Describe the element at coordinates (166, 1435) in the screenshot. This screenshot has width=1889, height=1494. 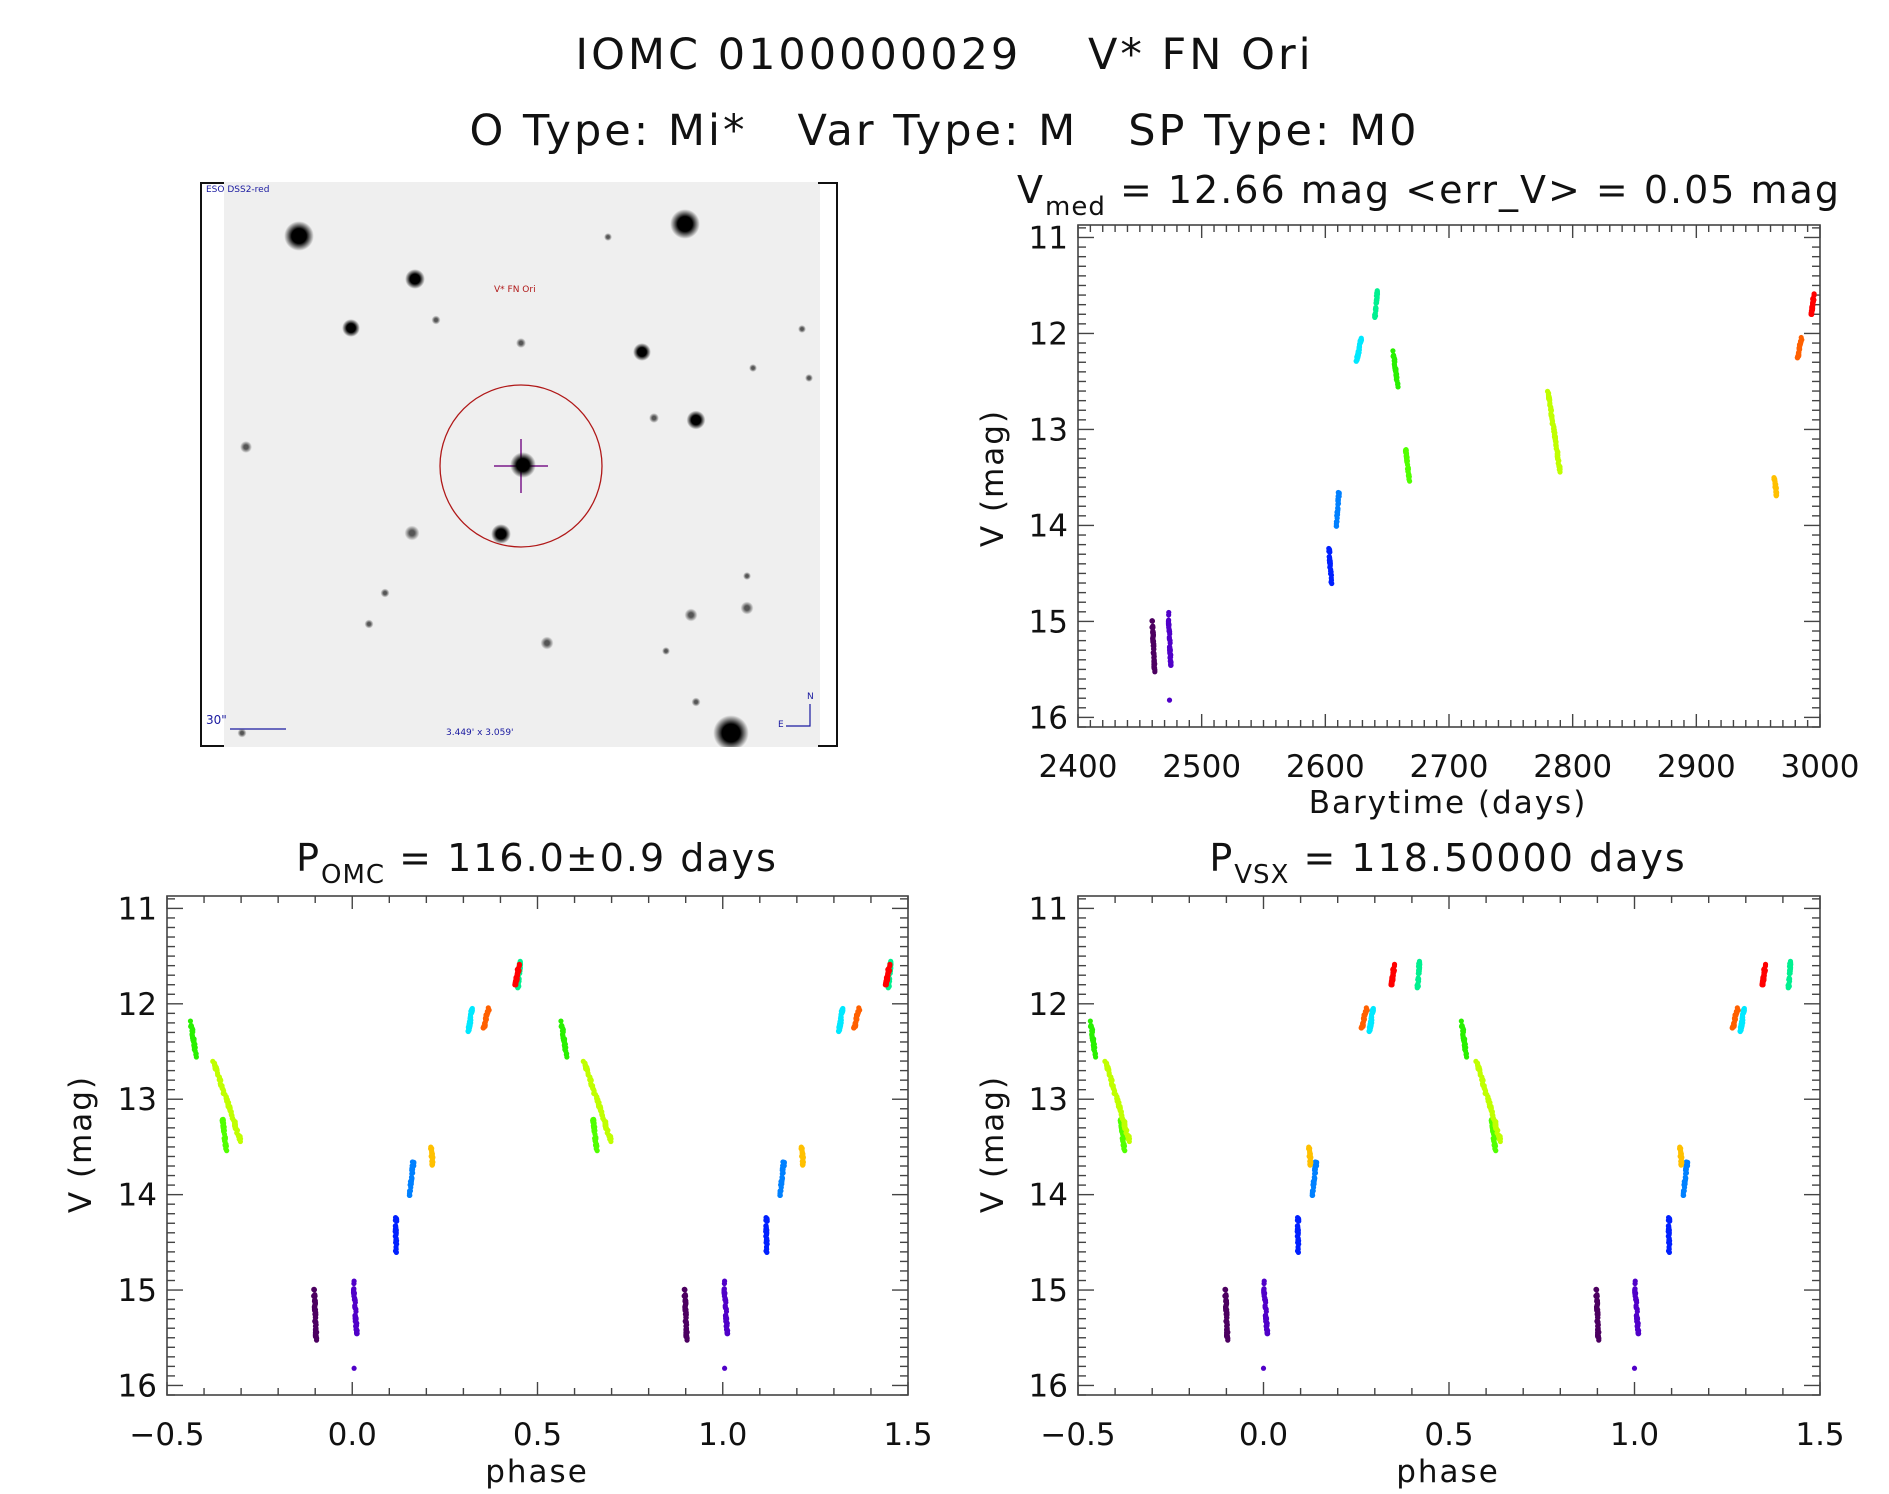
I see `x-tick-label: −0.5` at that location.